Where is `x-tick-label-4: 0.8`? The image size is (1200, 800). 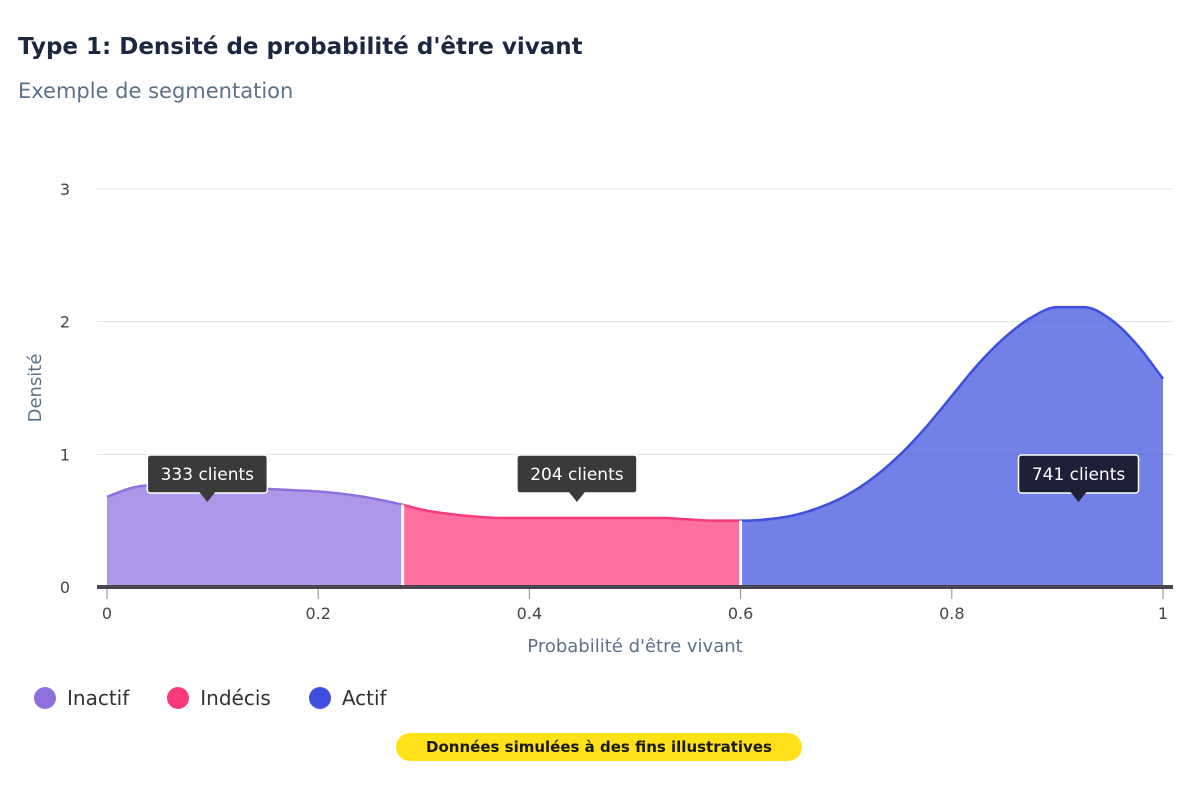 x-tick-label-4: 0.8 is located at coordinates (951, 613).